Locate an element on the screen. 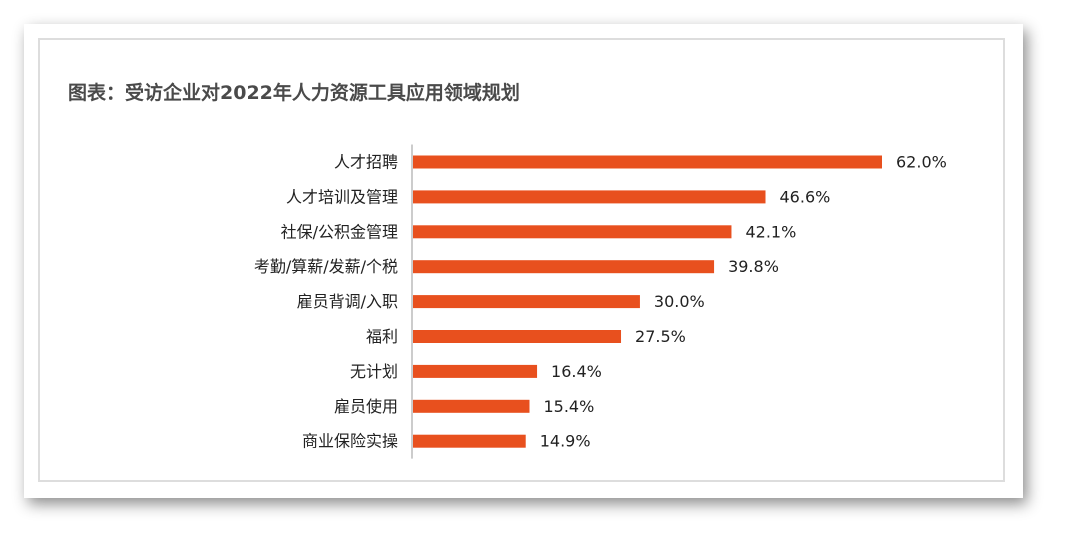  category-label: 福利 is located at coordinates (382, 336).